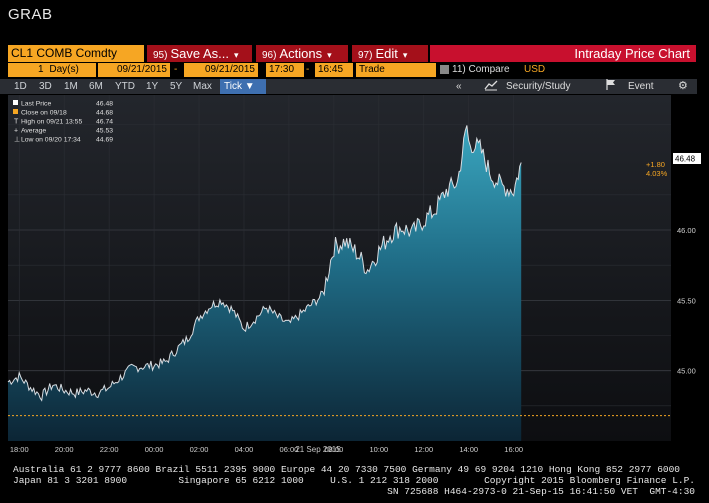 This screenshot has height=503, width=709. Describe the element at coordinates (104, 104) in the screenshot. I see `legend-value-last: 46.48` at that location.